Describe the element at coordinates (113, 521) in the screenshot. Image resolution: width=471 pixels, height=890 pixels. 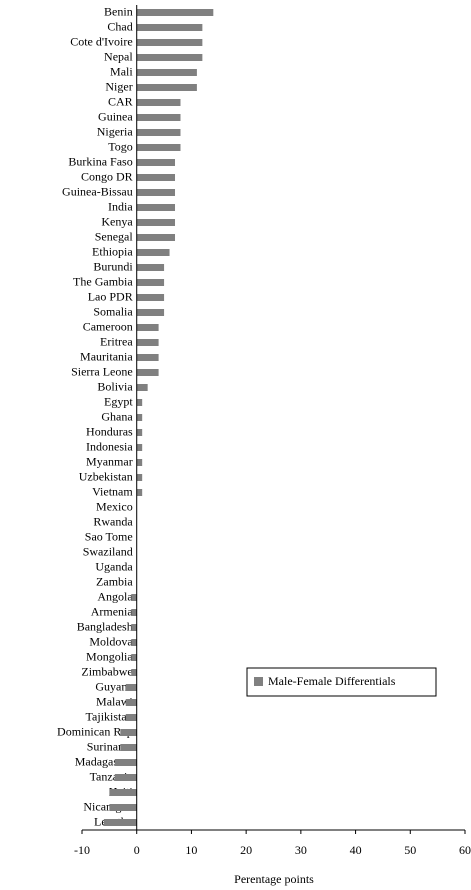
I see `y-tick-label: Rwanda` at that location.